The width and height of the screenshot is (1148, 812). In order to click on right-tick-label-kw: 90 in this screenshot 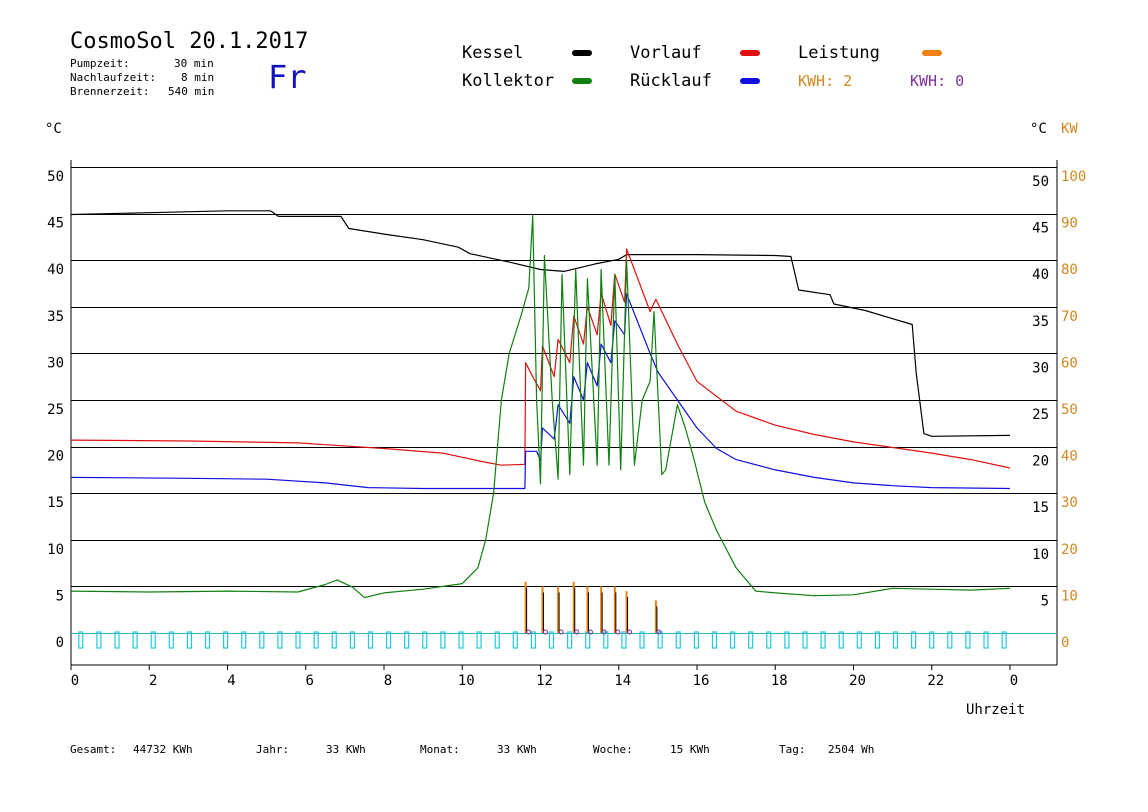, I will do `click(1069, 224)`.